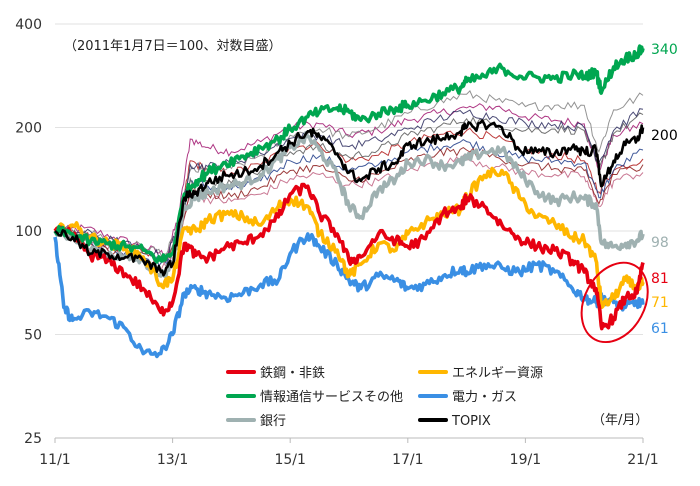  I want to click on y-tick-label: 50, so click(33, 336).